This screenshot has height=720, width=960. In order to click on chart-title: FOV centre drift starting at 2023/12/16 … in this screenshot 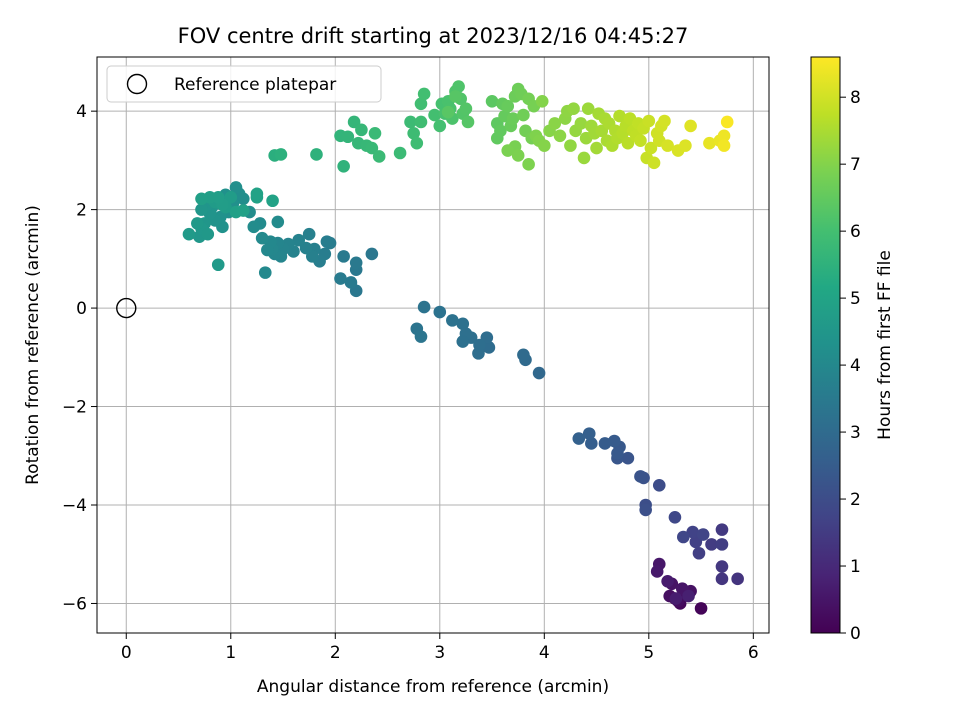, I will do `click(433, 36)`.